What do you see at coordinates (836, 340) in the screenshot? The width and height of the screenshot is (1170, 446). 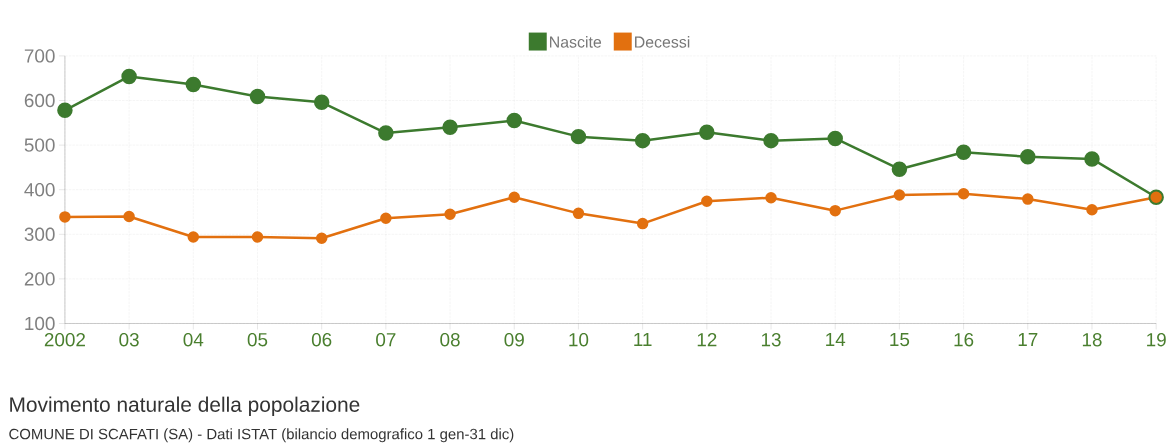 I see `x-tick-label: 14` at bounding box center [836, 340].